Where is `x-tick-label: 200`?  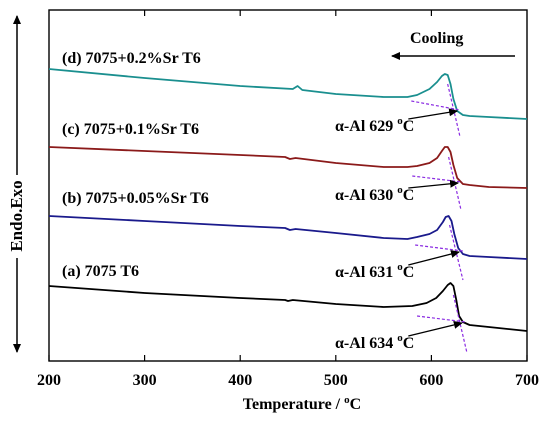
x-tick-label: 200 is located at coordinates (49, 380).